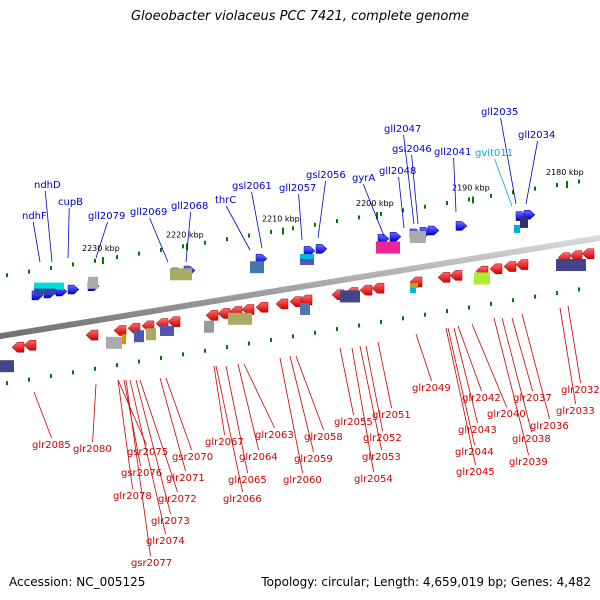 The width and height of the screenshot is (600, 600). I want to click on forward-gene-label: gll2048, so click(397, 171).